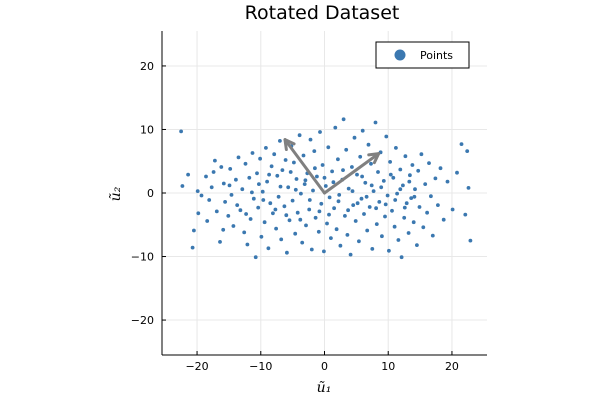  I want to click on legend-label: Points, so click(436, 55).